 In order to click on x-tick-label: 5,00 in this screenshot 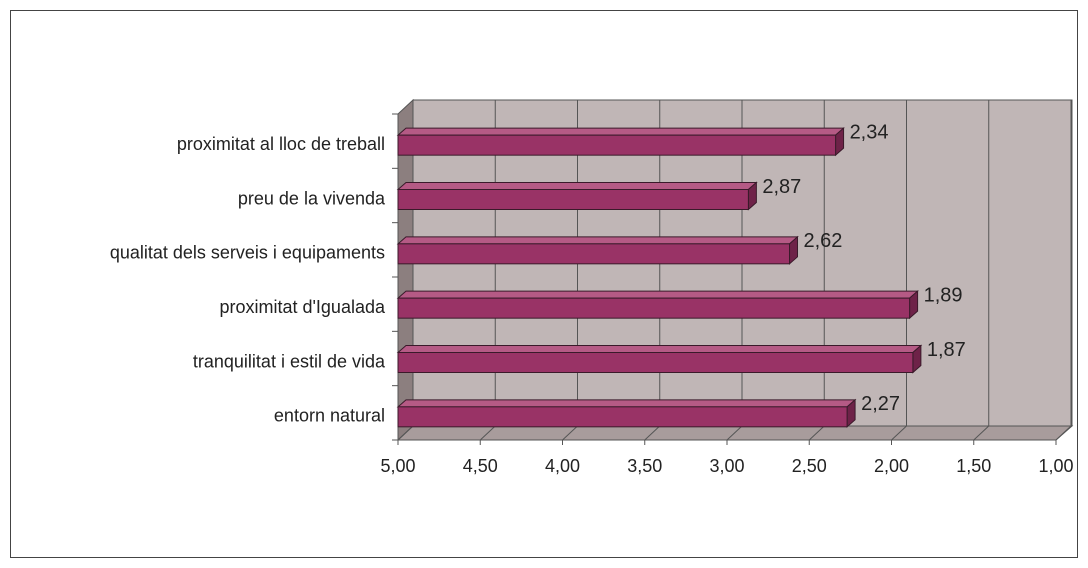, I will do `click(397, 466)`.